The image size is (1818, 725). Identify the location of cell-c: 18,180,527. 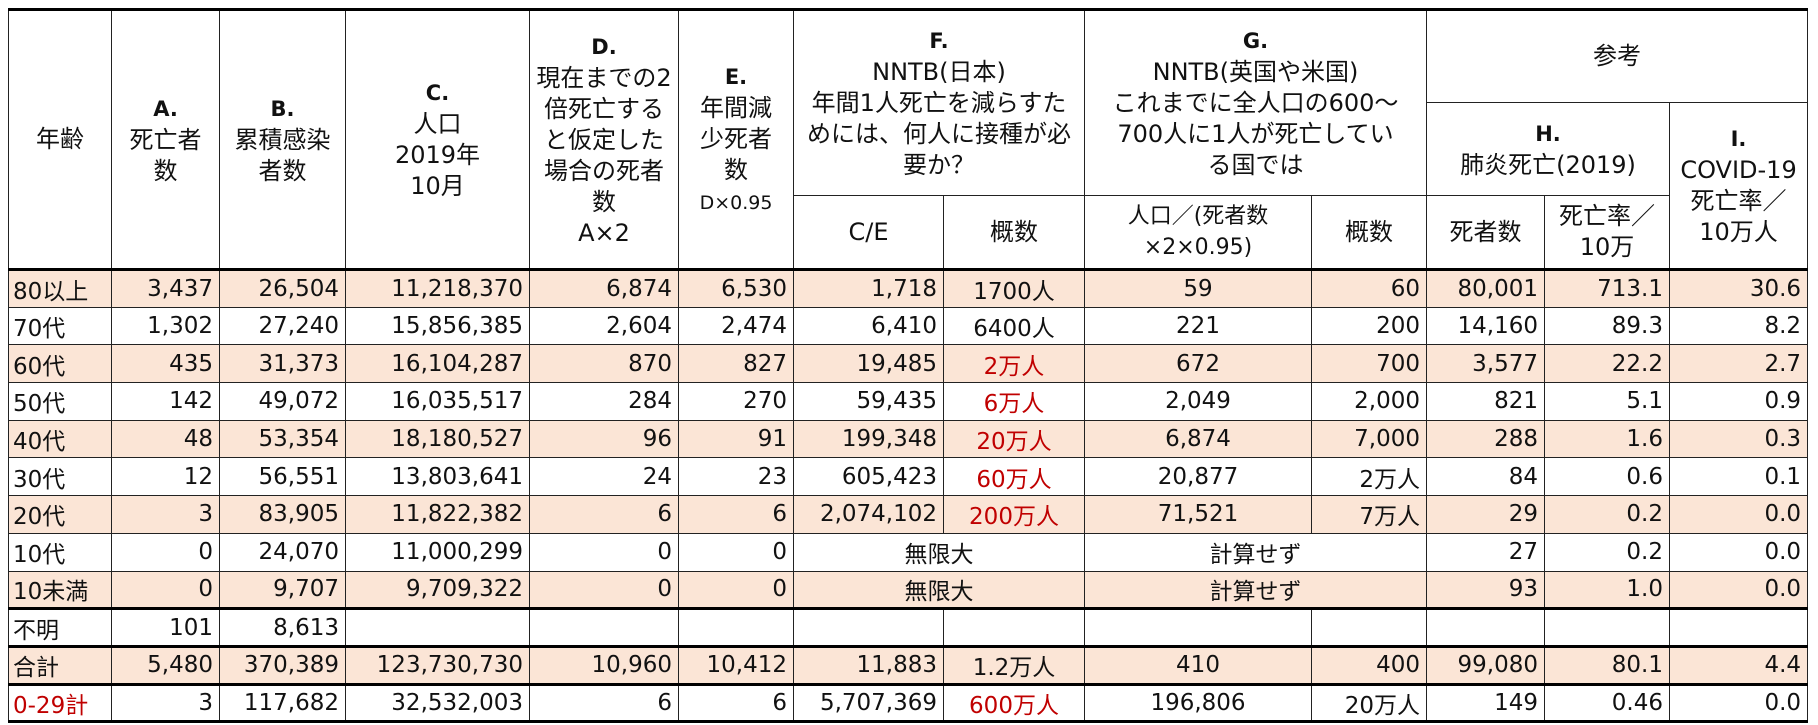
(437, 439).